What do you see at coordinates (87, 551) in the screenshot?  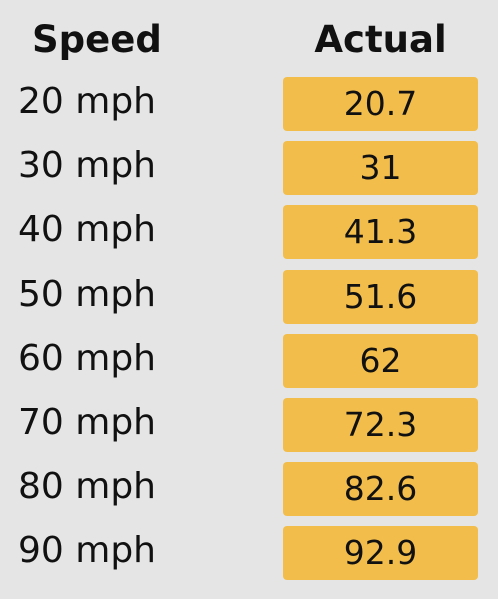 I see `speed-label: 90 mph` at bounding box center [87, 551].